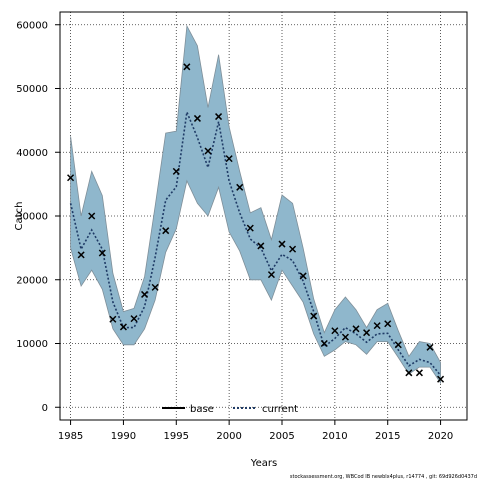 Image resolution: width=480 pixels, height=480 pixels. I want to click on catch-point-1986, so click(81, 255).